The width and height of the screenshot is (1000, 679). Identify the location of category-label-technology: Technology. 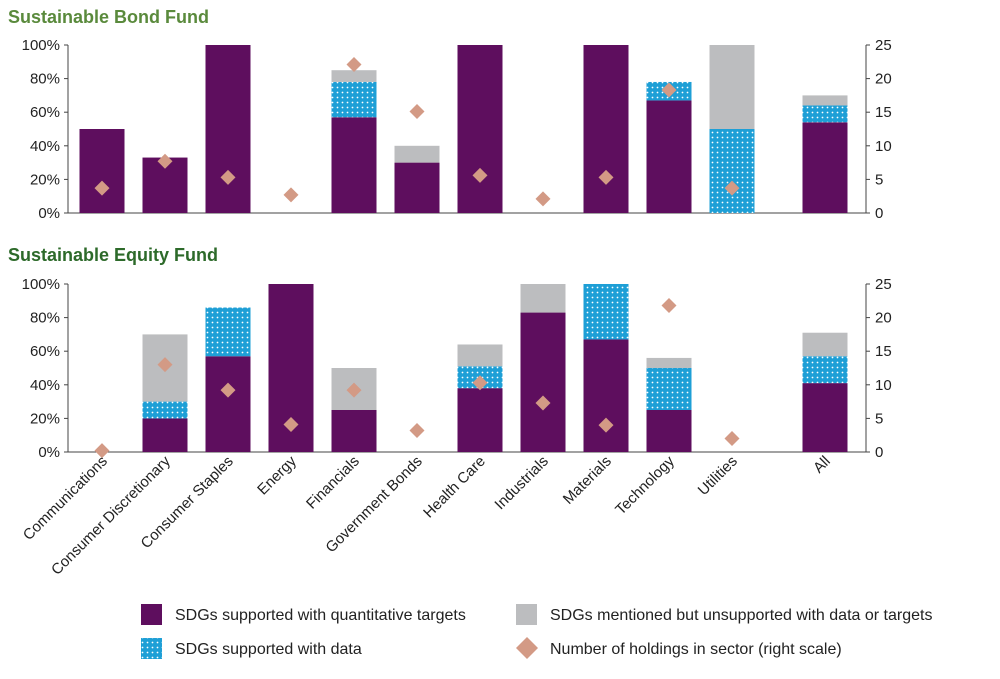
(645, 485).